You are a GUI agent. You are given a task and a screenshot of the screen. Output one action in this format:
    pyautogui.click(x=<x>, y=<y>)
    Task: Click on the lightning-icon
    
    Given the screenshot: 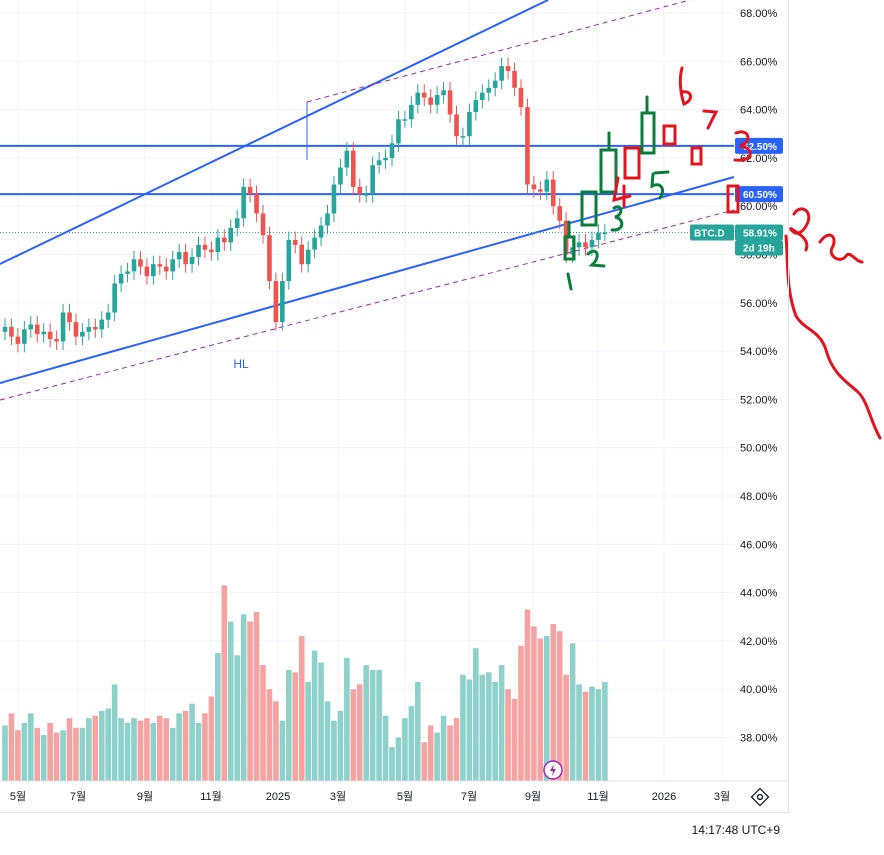 What is the action you would take?
    pyautogui.click(x=553, y=770)
    